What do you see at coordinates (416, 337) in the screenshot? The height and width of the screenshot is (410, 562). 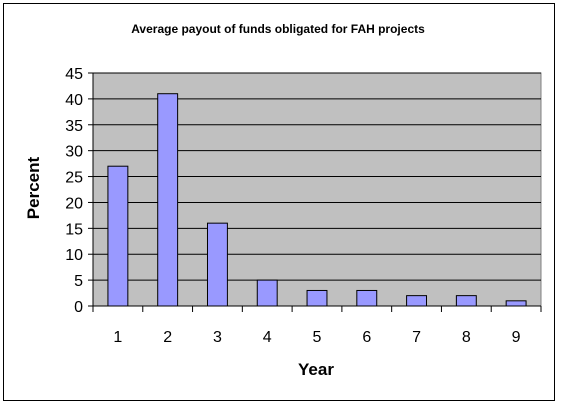 I see `x-tick-label: 7` at bounding box center [416, 337].